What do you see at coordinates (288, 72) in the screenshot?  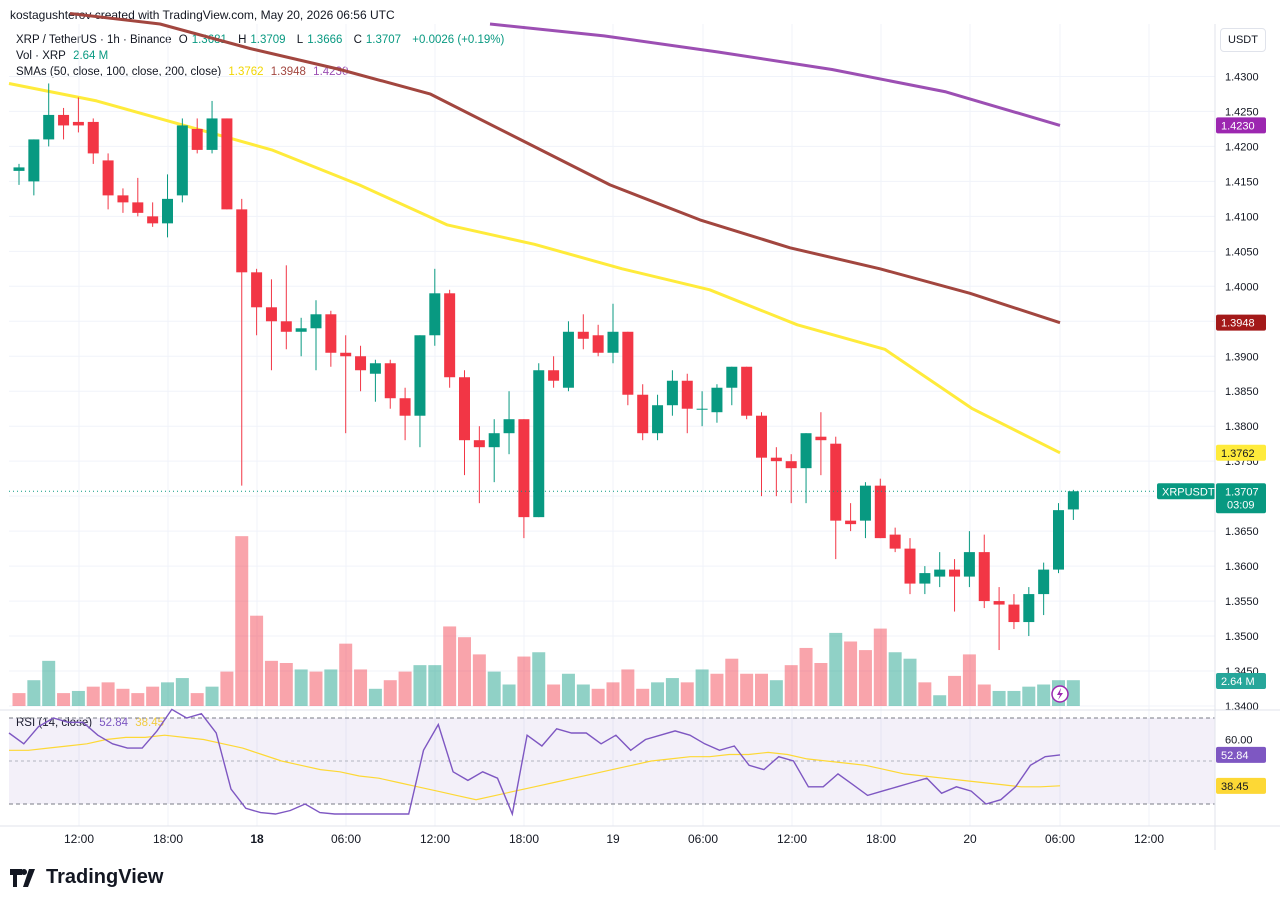 I see `sma100-value: 1.3948` at bounding box center [288, 72].